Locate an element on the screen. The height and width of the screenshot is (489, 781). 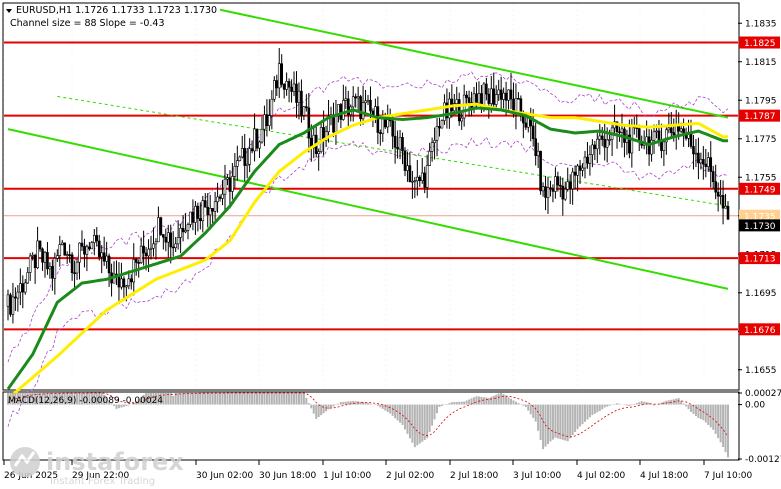
level-label: 1.1676 is located at coordinates (760, 331).